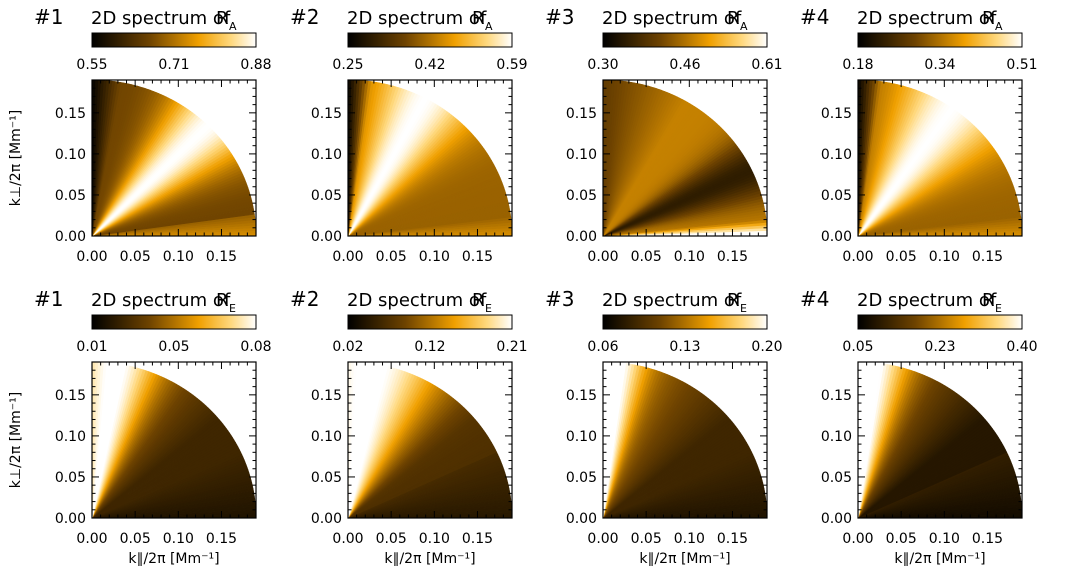 This screenshot has height=588, width=1068. What do you see at coordinates (16, 158) in the screenshot?
I see `y-axis-label: k⊥/2π [Mm⁻¹]` at bounding box center [16, 158].